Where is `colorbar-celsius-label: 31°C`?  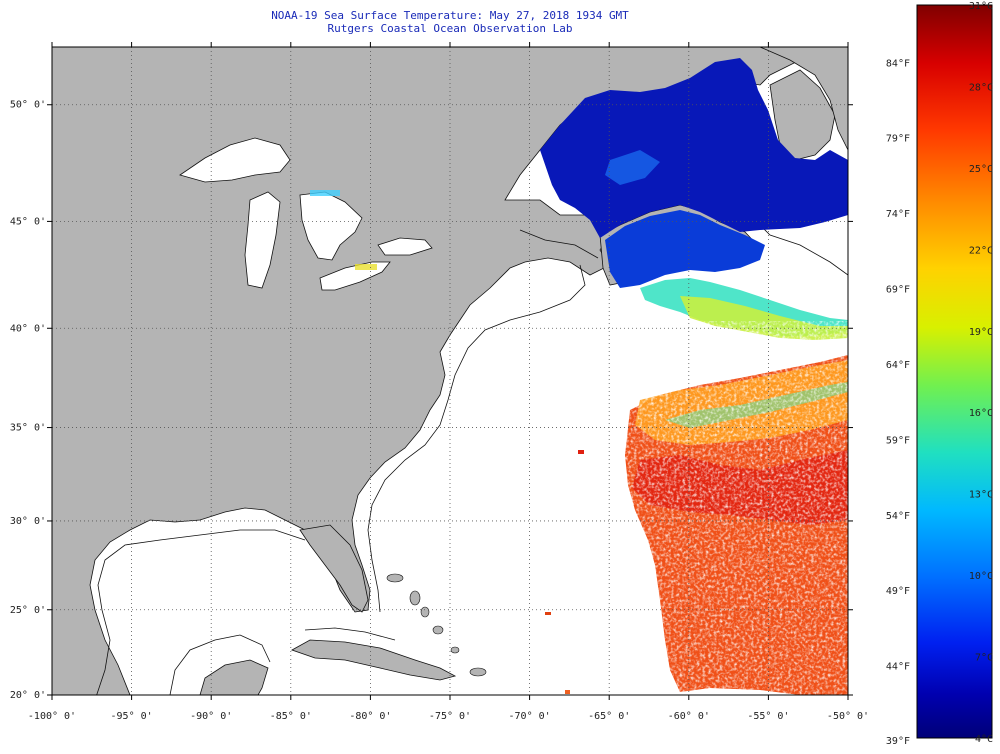 colorbar-celsius-label: 31°C is located at coordinates (981, 6).